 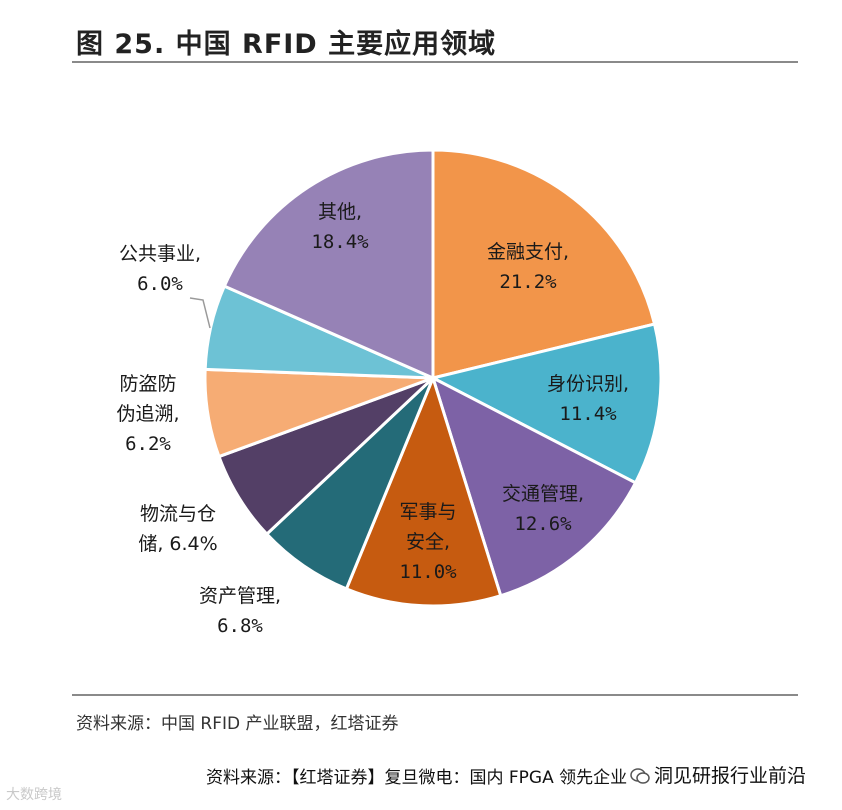 I want to click on bottom-rule, so click(x=435, y=695).